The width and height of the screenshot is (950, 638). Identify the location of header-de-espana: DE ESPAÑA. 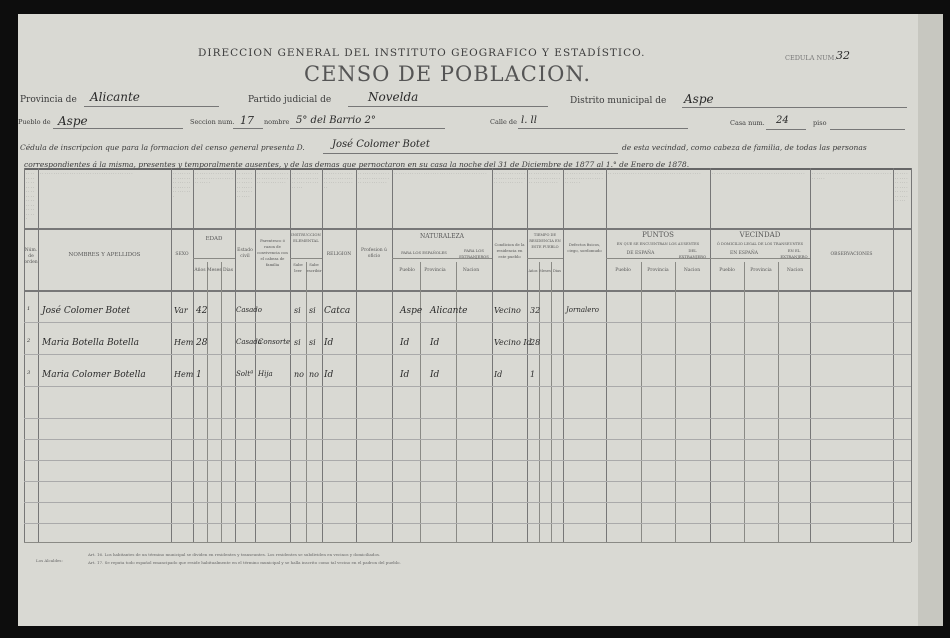
(640, 253).